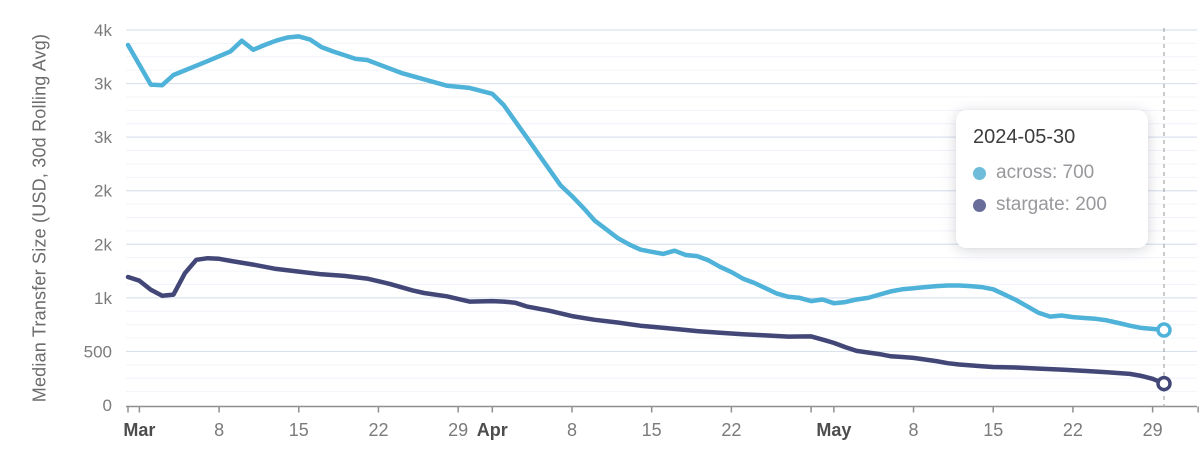  Describe the element at coordinates (1051, 204) in the screenshot. I see `tooltip-stargate-value: stargate: 200` at that location.